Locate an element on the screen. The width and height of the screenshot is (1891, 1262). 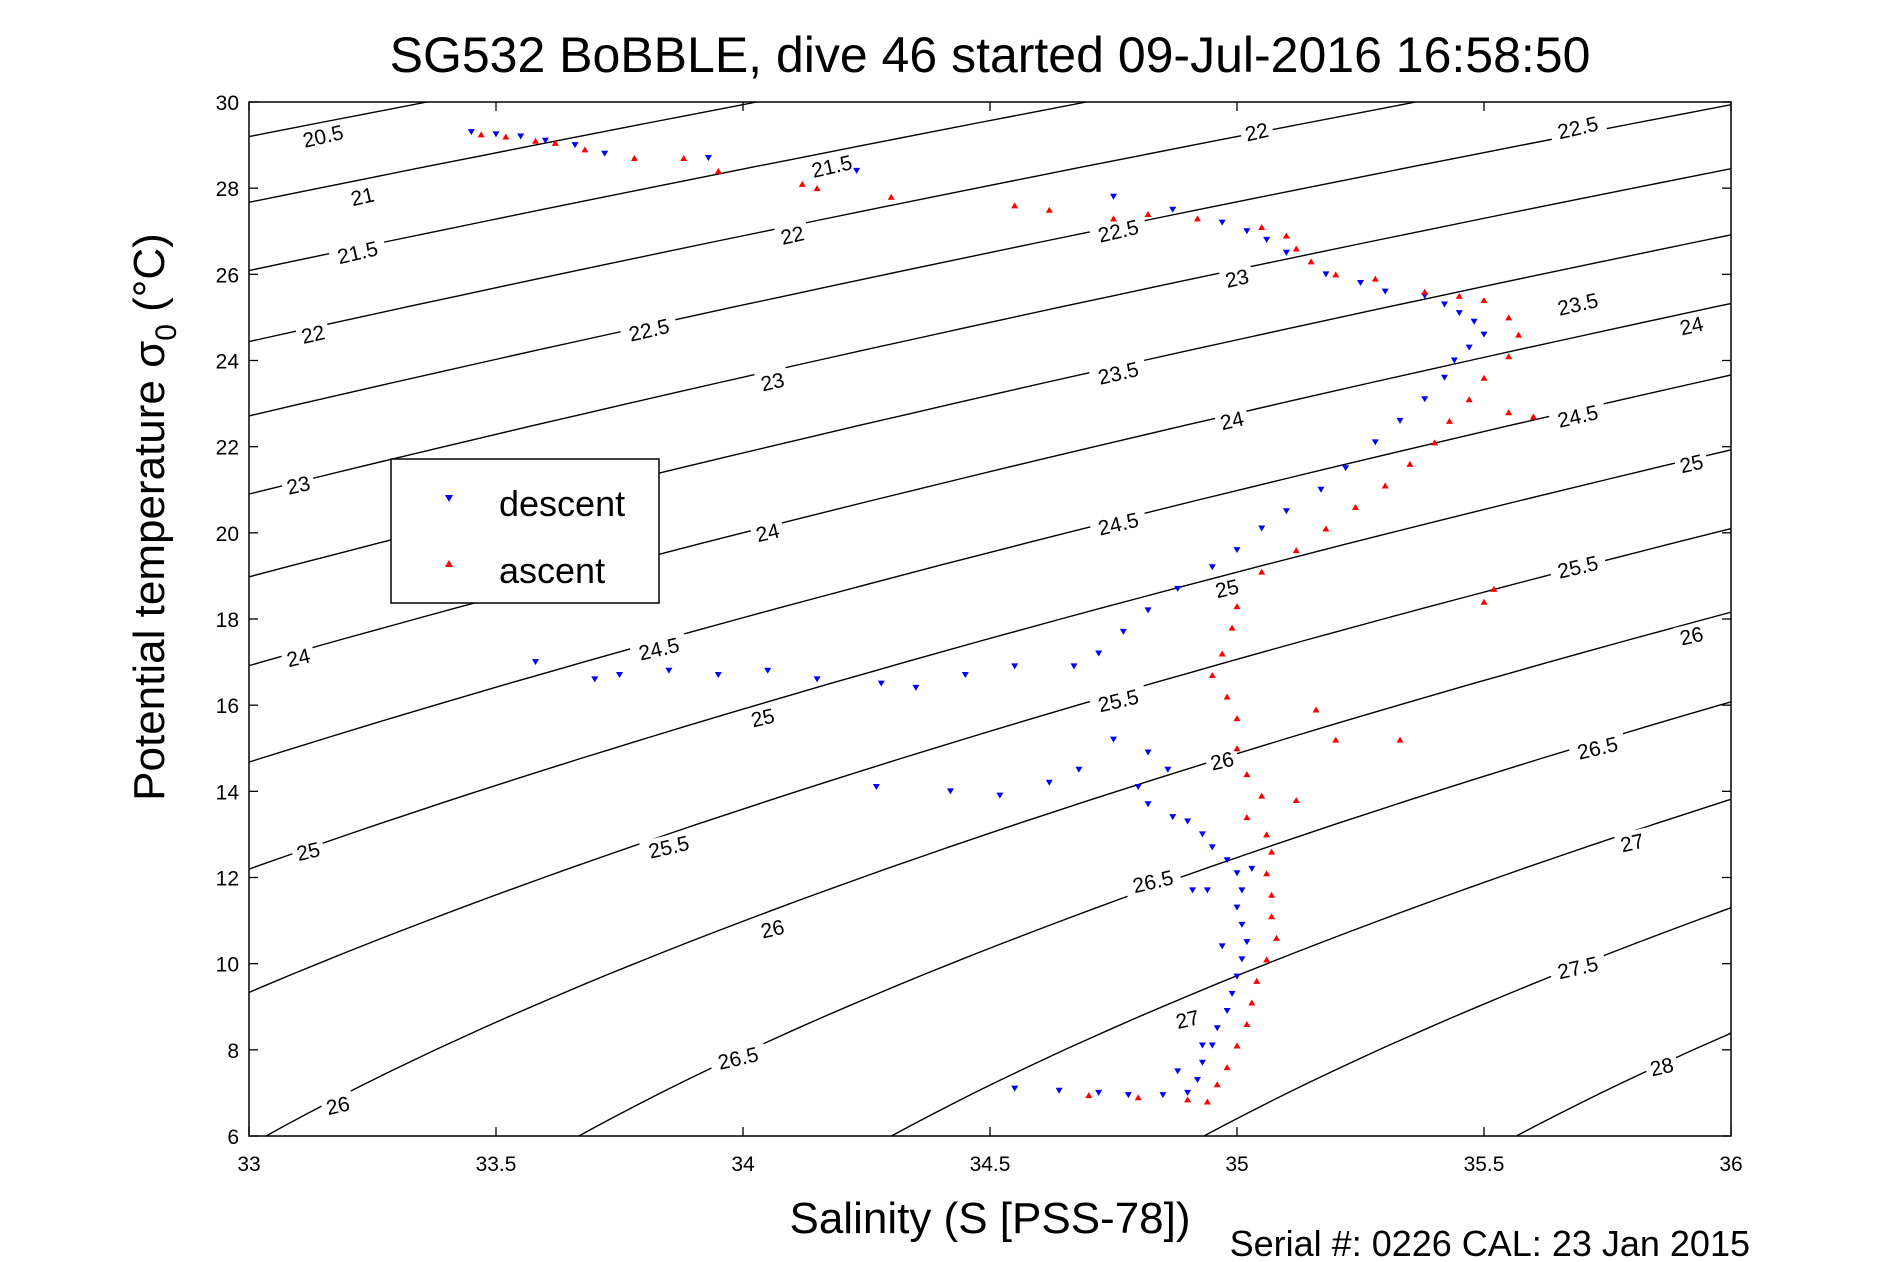
contour-label: 22 is located at coordinates (313, 334).